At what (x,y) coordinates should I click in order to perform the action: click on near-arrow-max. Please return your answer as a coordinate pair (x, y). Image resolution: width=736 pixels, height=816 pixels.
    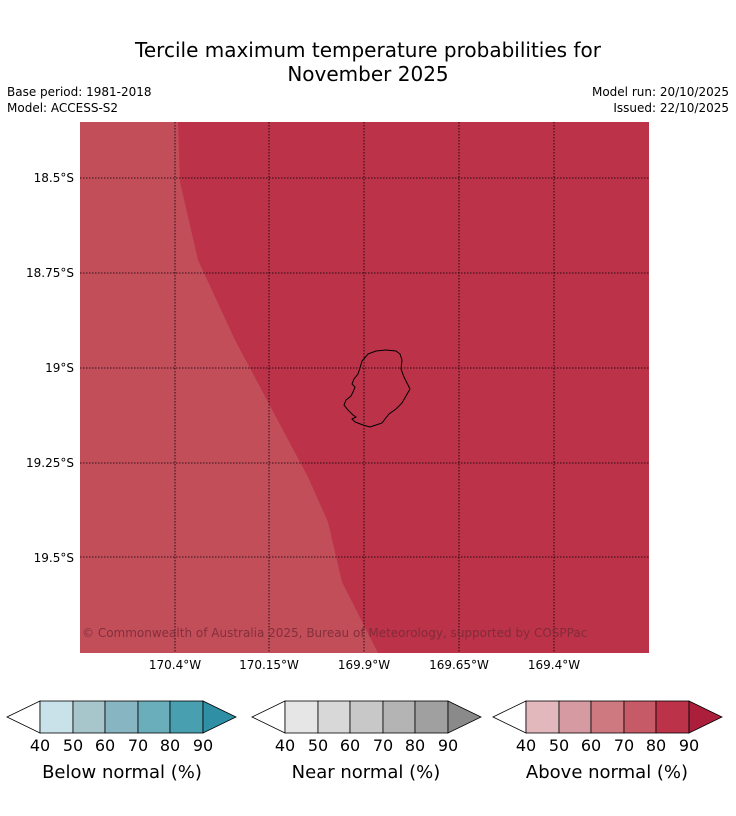
    Looking at the image, I should click on (464, 717).